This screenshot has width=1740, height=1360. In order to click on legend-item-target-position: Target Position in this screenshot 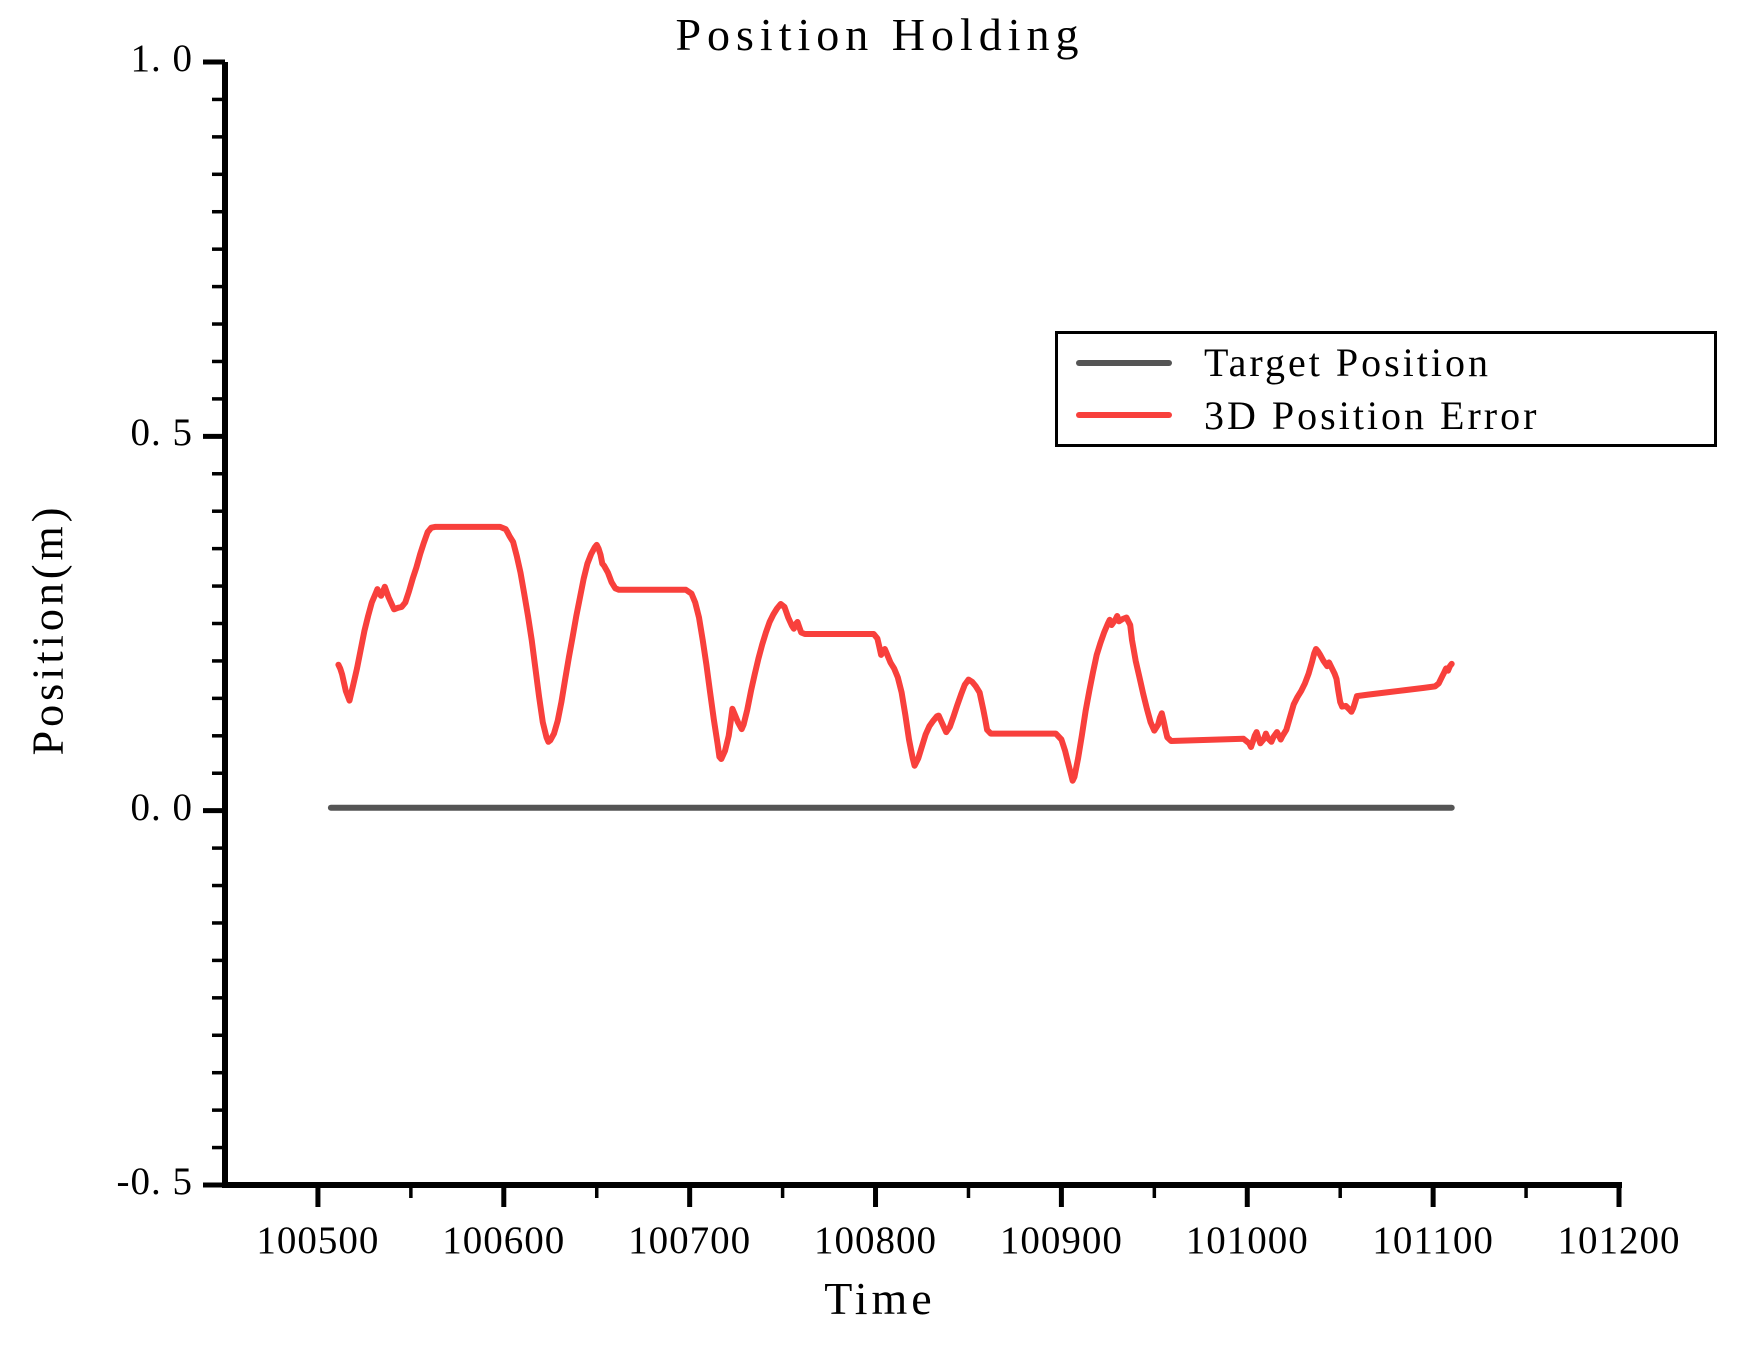, I will do `click(1386, 362)`.